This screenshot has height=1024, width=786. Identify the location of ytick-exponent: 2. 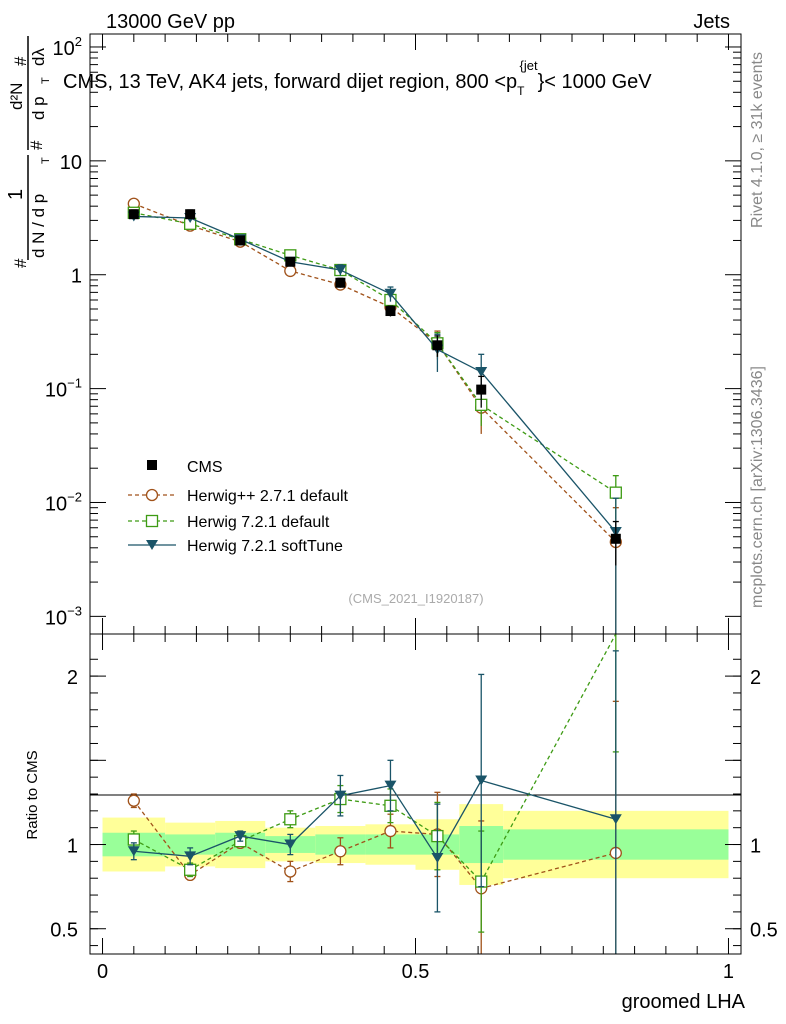
(78, 41).